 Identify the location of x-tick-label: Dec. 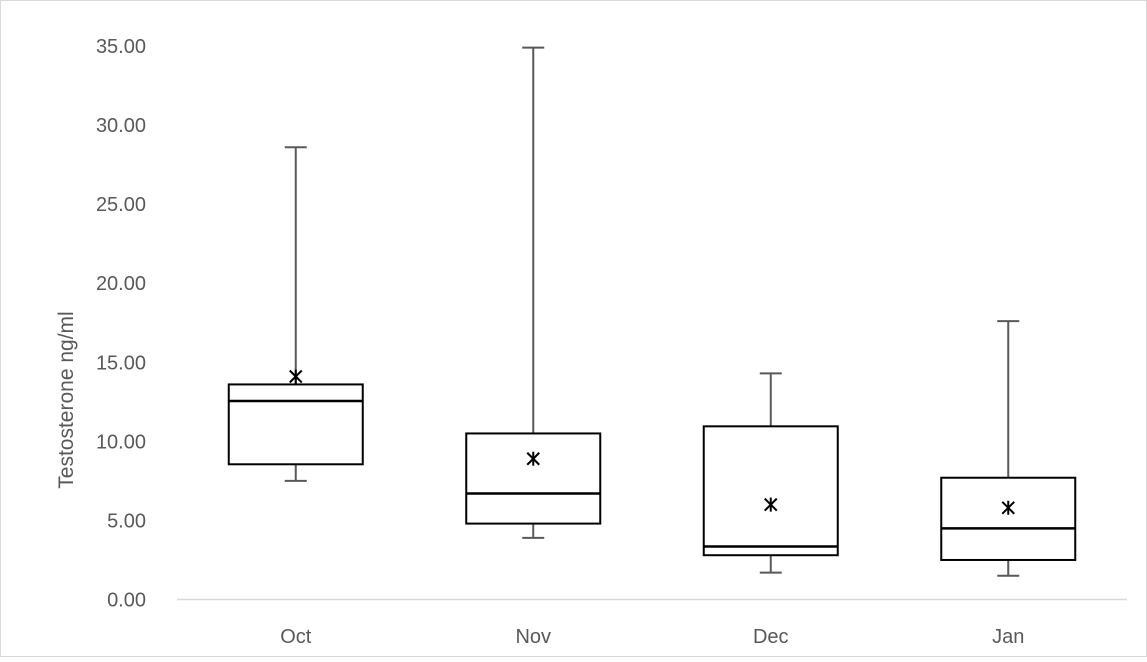
(771, 637).